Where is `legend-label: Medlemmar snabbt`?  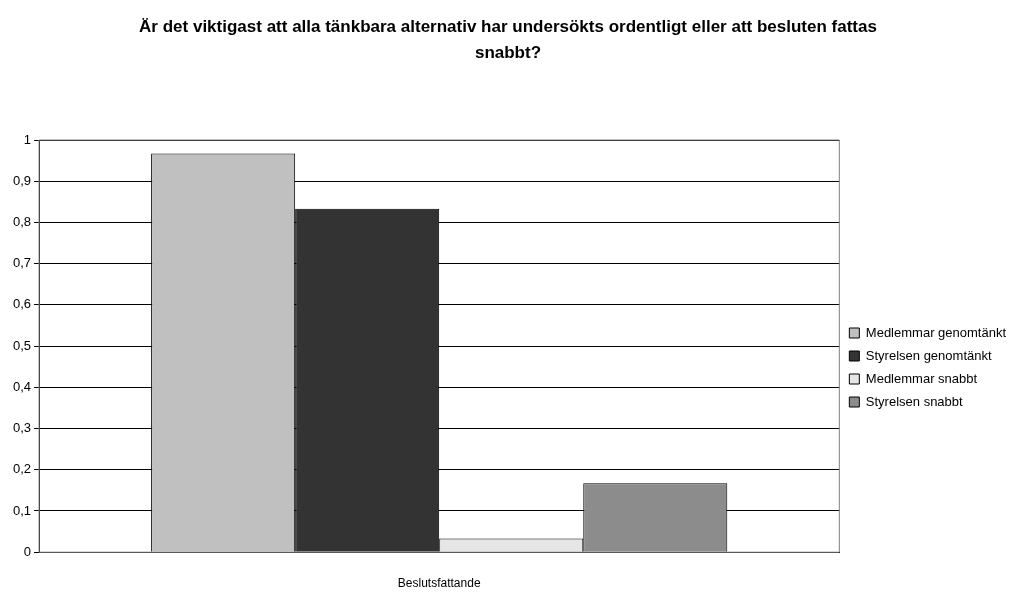 legend-label: Medlemmar snabbt is located at coordinates (921, 378).